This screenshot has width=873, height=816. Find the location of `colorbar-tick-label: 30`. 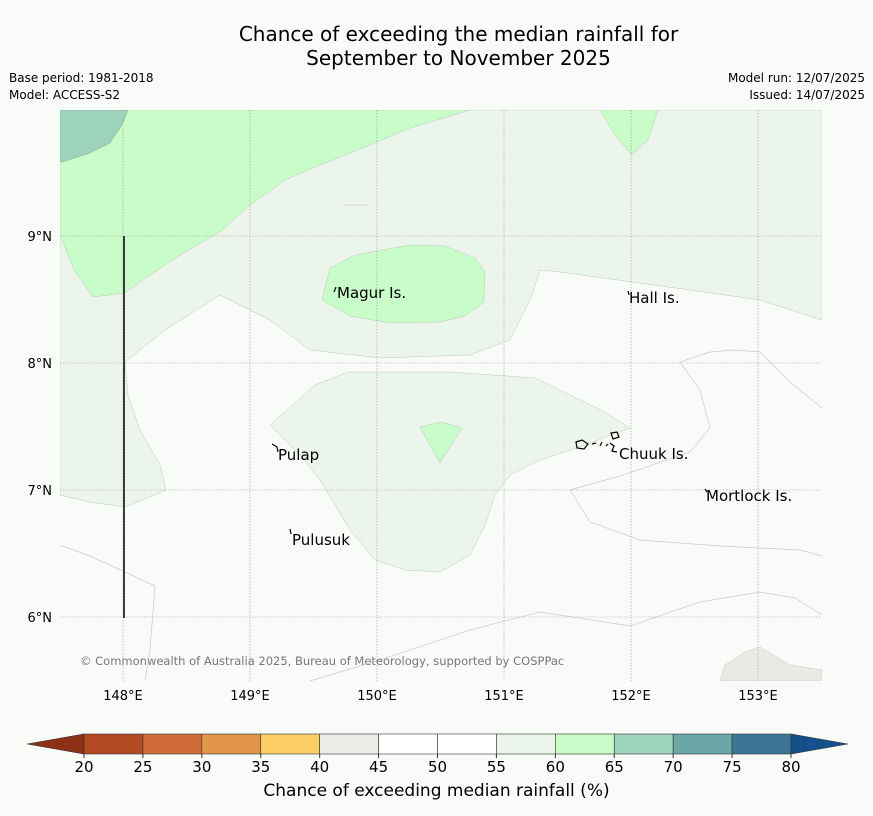

colorbar-tick-label: 30 is located at coordinates (201, 767).